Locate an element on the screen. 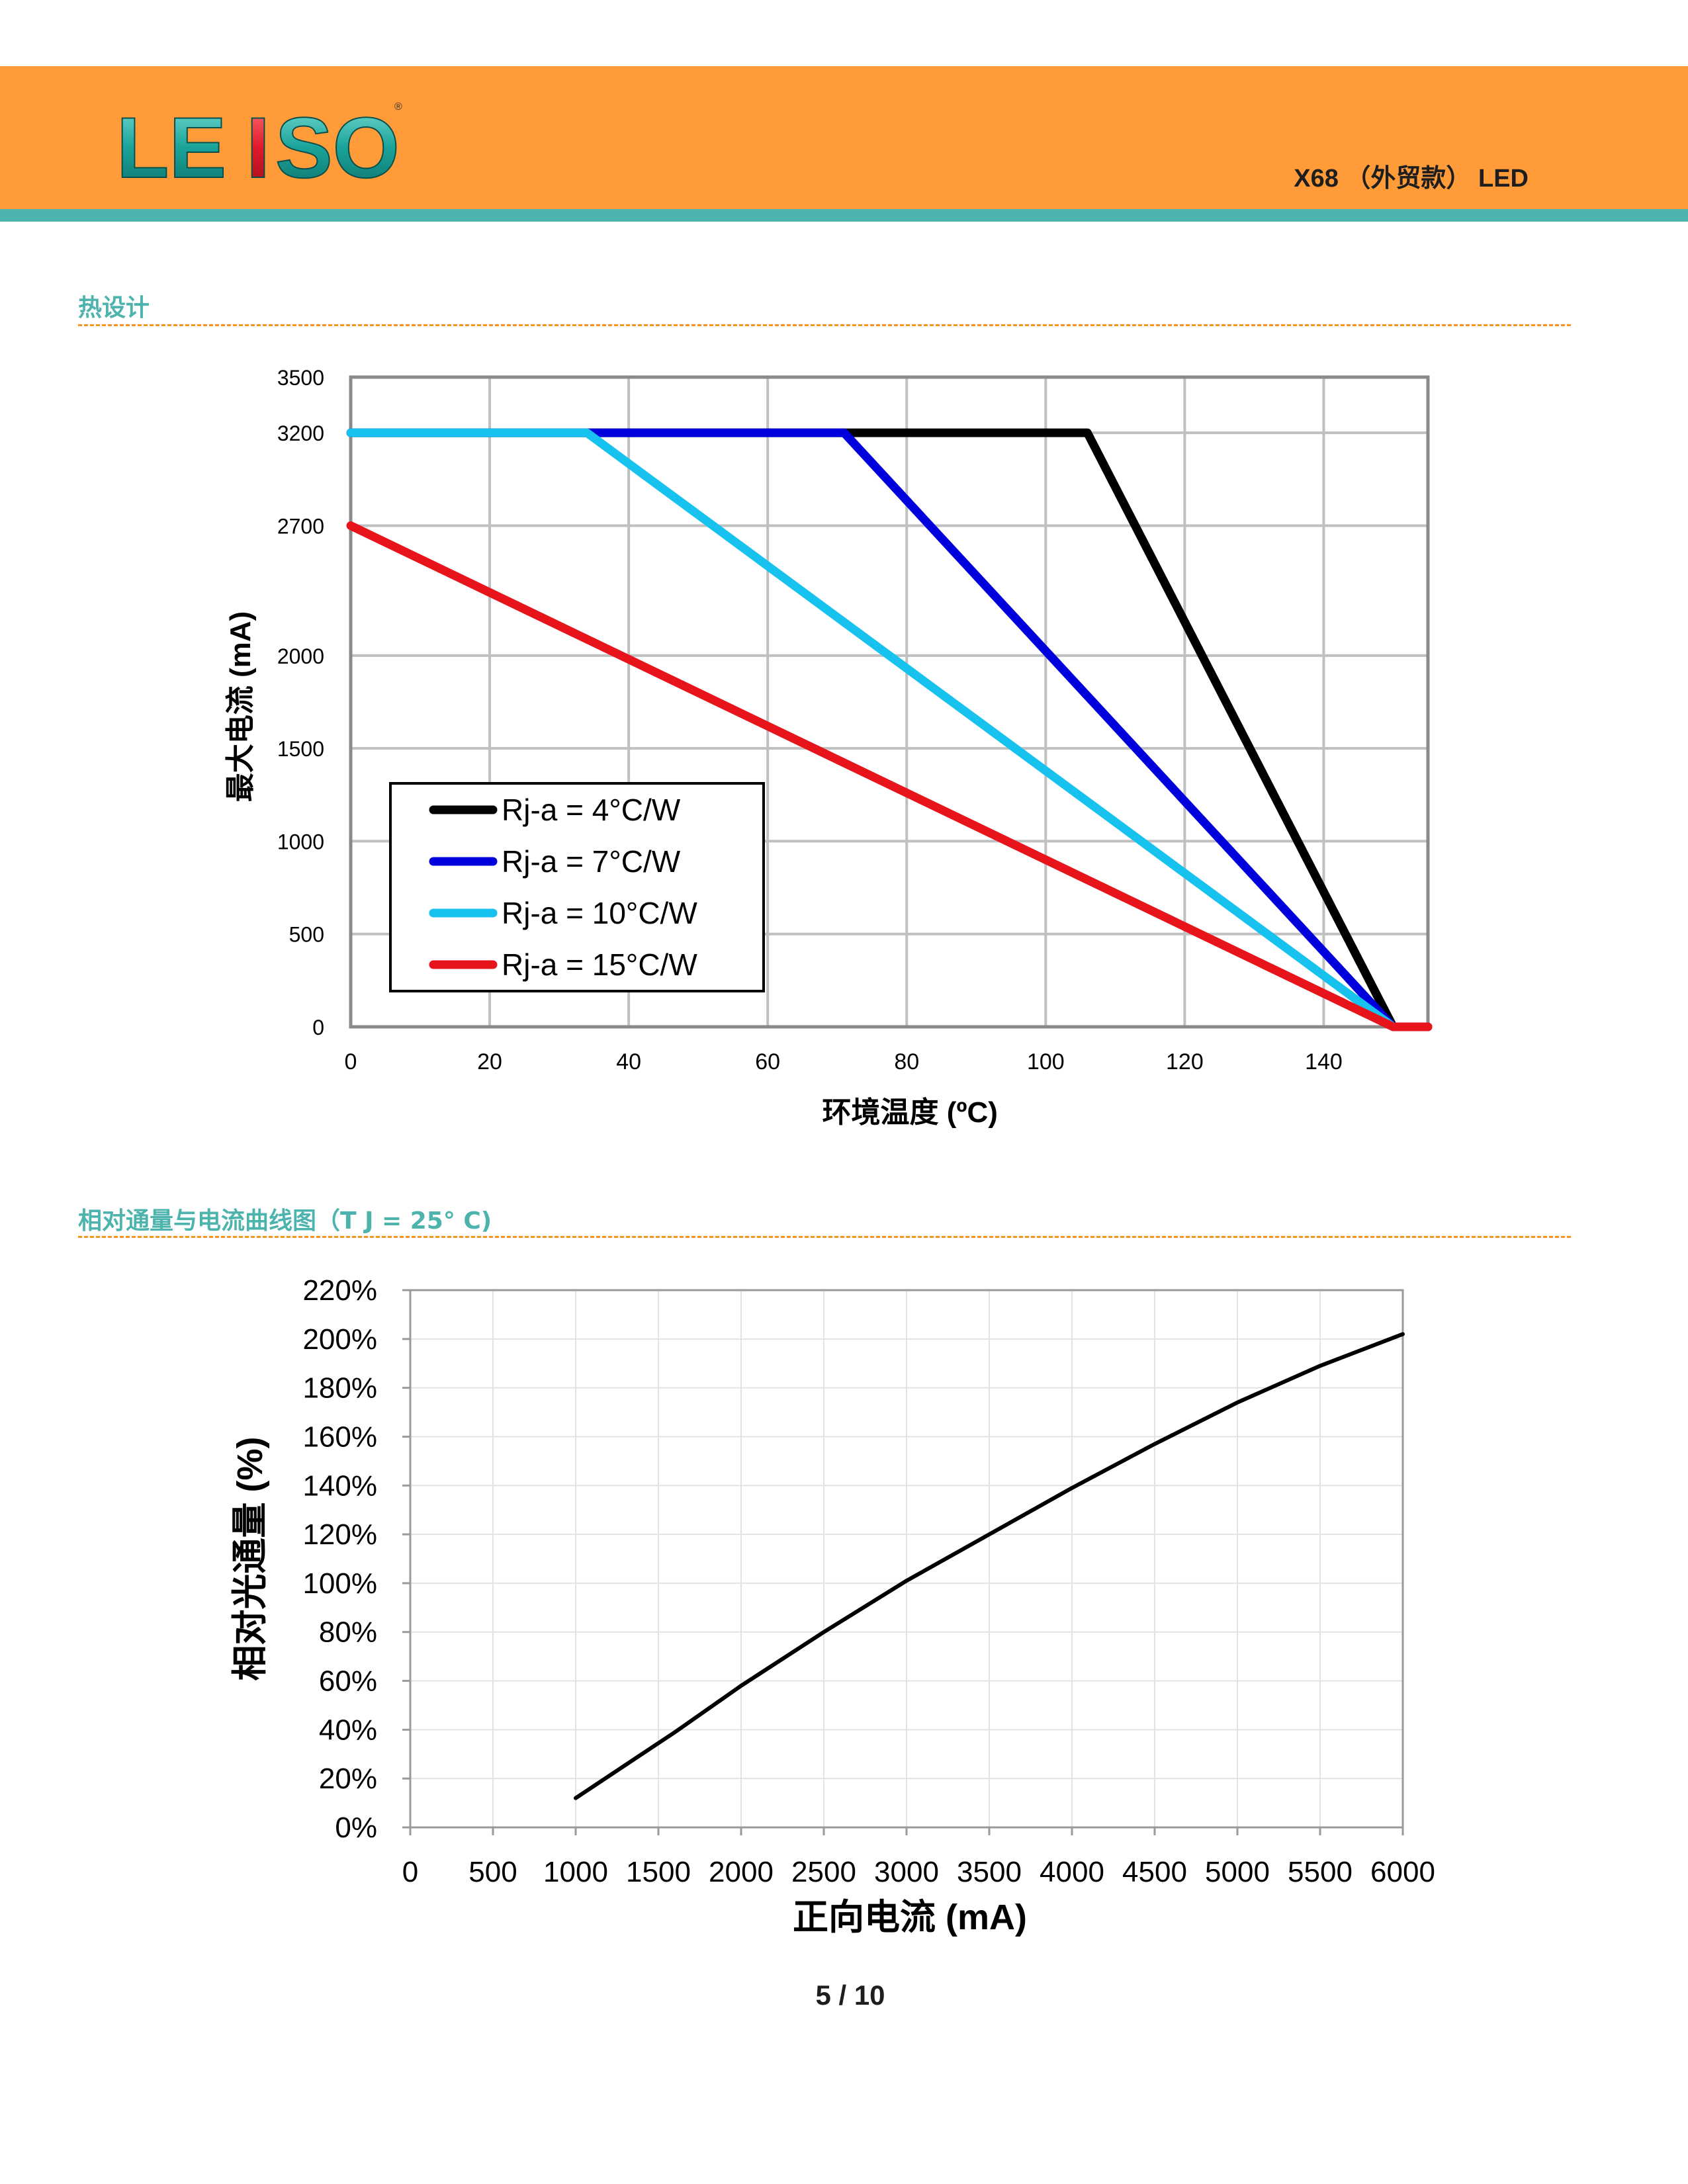  y-tick-label: 1000 is located at coordinates (300, 841).